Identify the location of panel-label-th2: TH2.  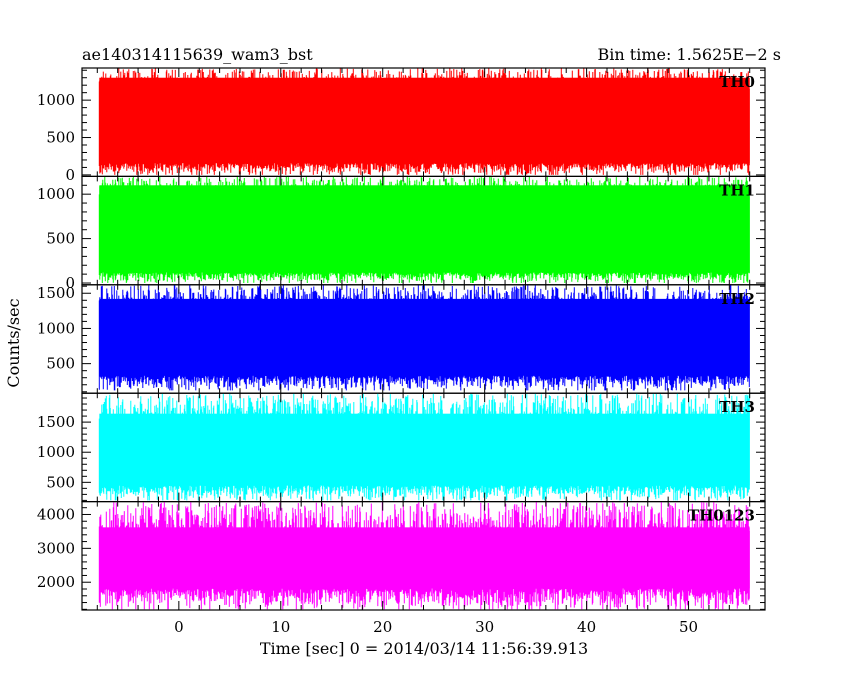
(737, 299).